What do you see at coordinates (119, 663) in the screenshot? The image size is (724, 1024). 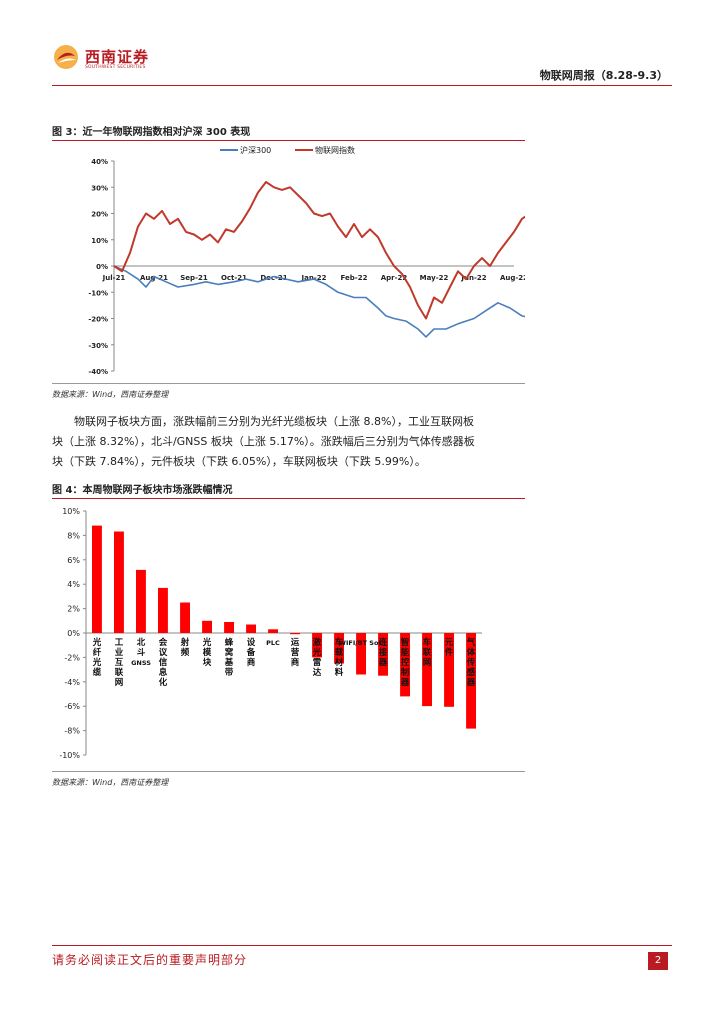 I see `x-category-label: 工业互联网` at bounding box center [119, 663].